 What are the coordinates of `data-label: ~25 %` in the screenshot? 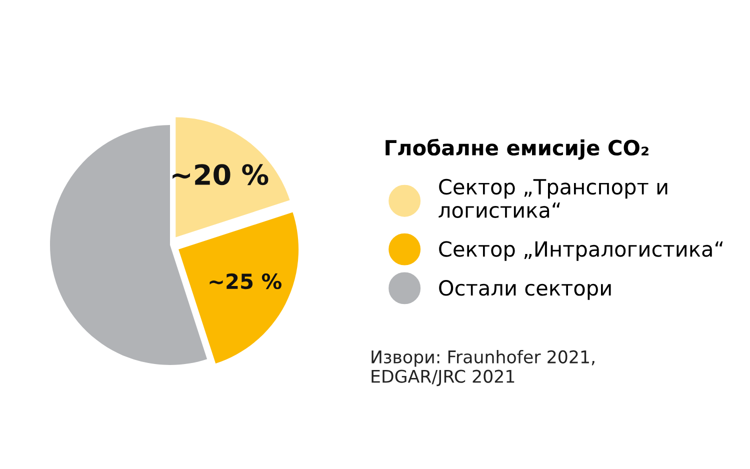 It's located at (246, 281).